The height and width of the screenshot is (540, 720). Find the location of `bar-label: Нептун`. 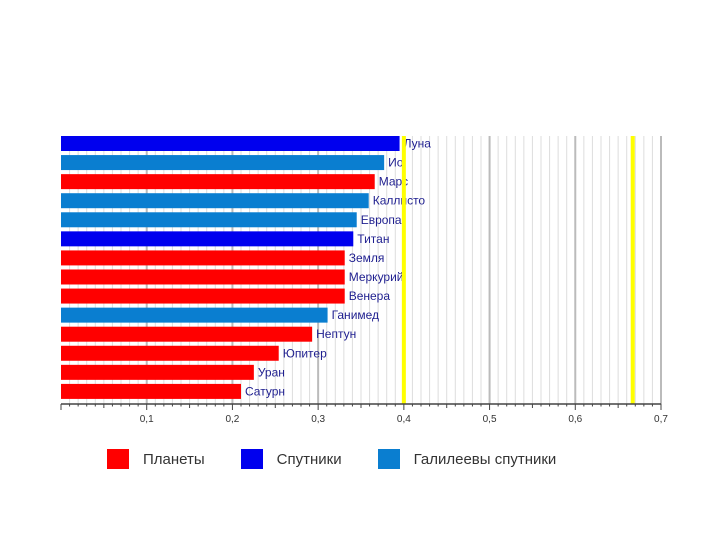

bar-label: Нептун is located at coordinates (336, 334).